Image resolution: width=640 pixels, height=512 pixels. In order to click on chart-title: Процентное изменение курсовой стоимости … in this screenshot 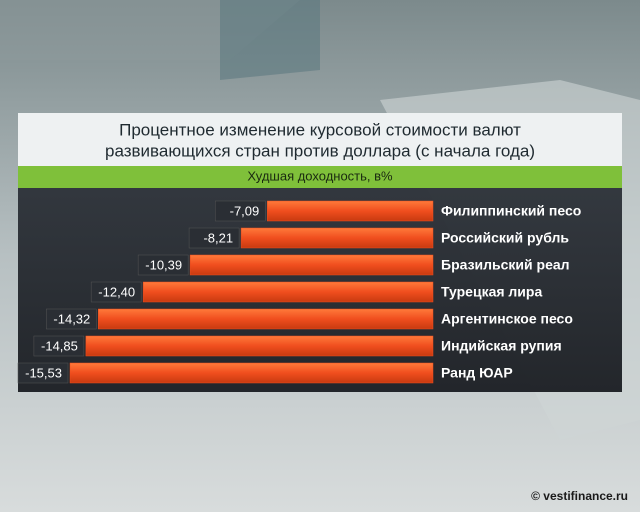, I will do `click(320, 129)`.